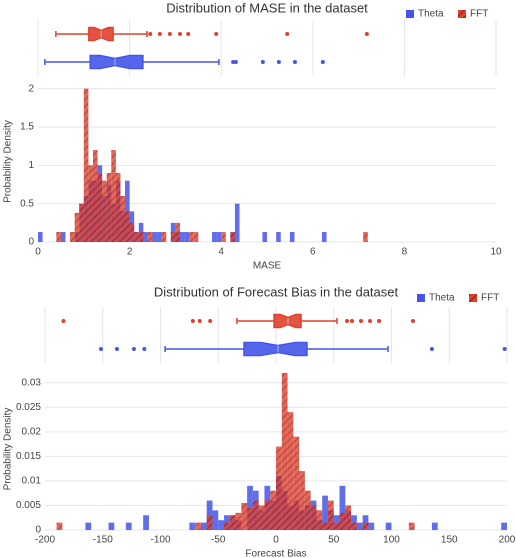 This screenshot has height=558, width=516. Describe the element at coordinates (27, 127) in the screenshot. I see `y-tick-label: 1.5` at that location.